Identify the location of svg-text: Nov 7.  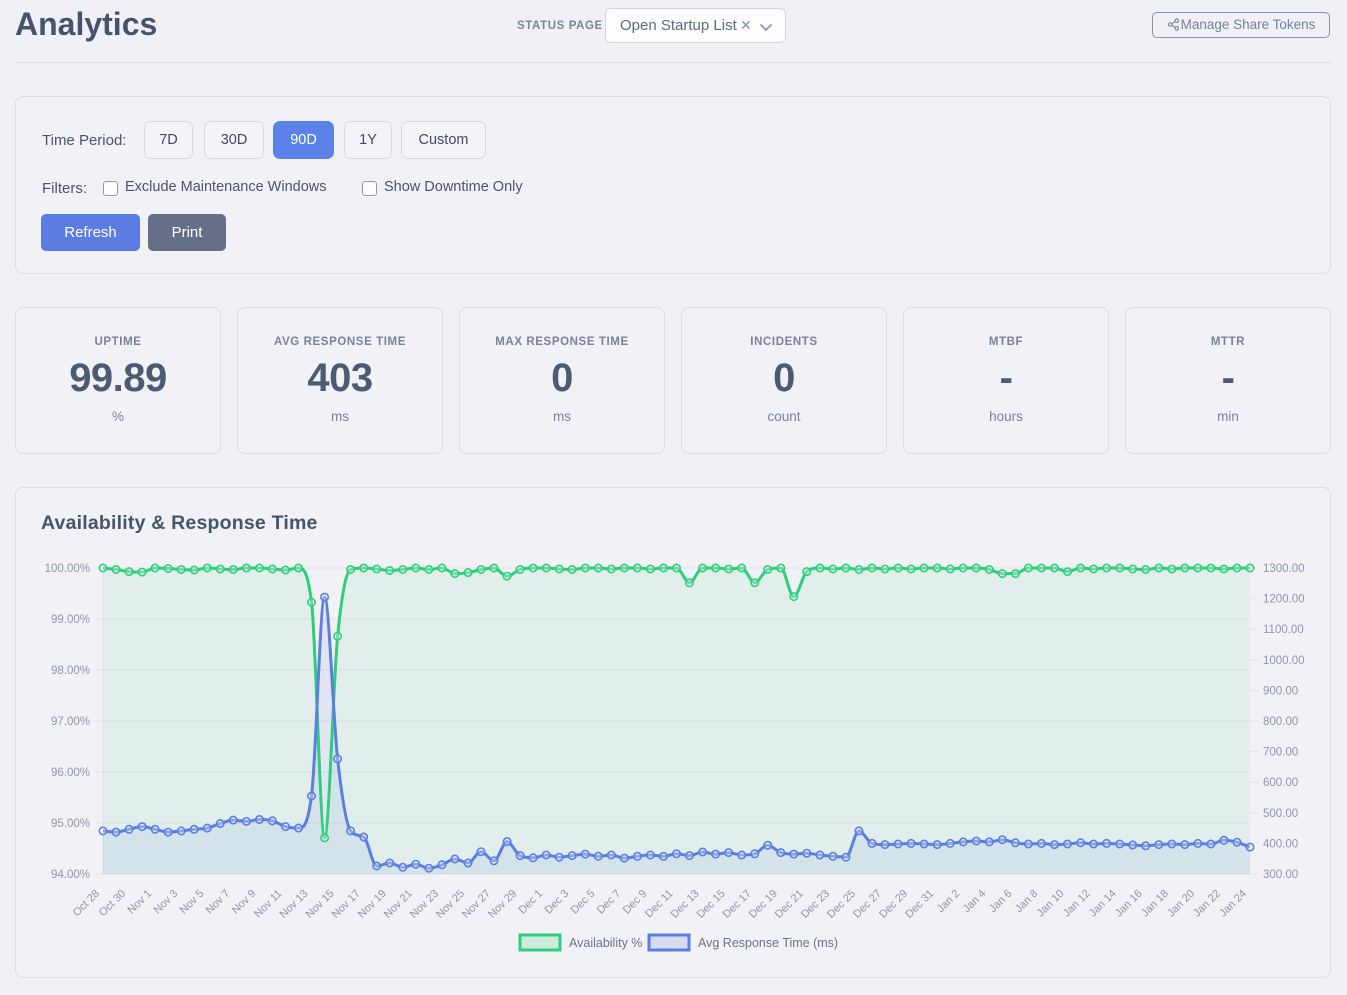
(218, 902).